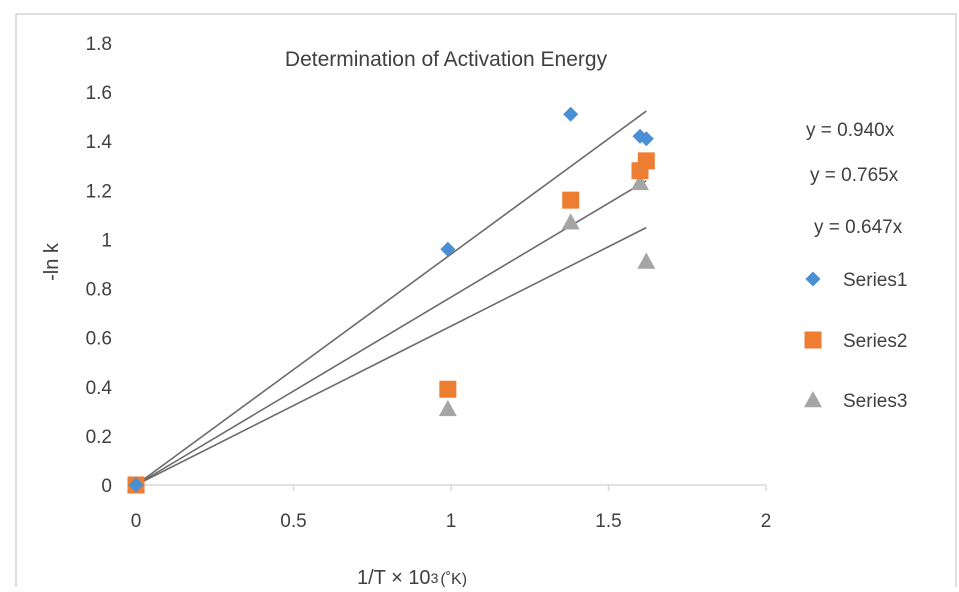  I want to click on x-tick-label: 2, so click(766, 521).